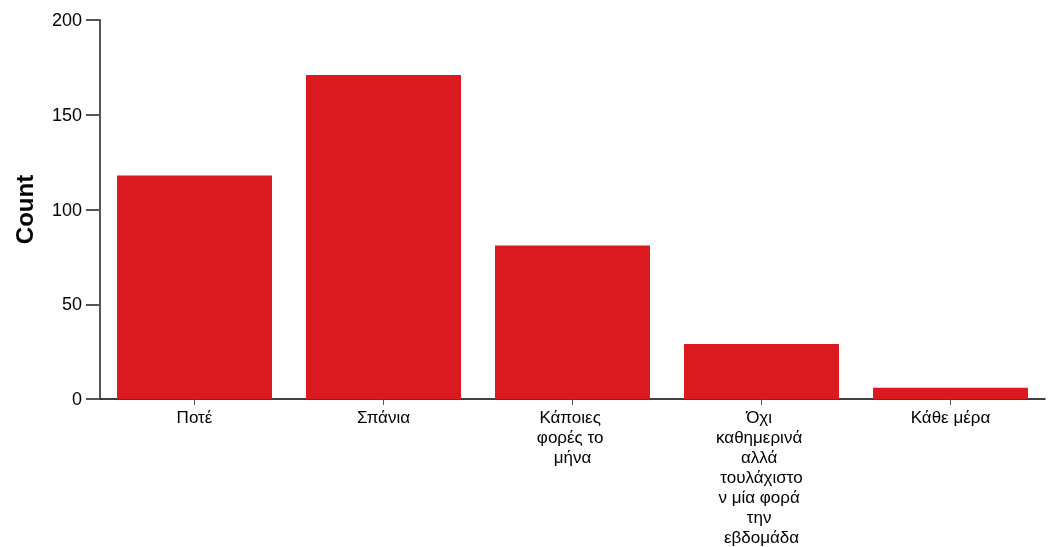 The image size is (1054, 547). I want to click on x-tick-label: Κάθε μέρα, so click(950, 417).